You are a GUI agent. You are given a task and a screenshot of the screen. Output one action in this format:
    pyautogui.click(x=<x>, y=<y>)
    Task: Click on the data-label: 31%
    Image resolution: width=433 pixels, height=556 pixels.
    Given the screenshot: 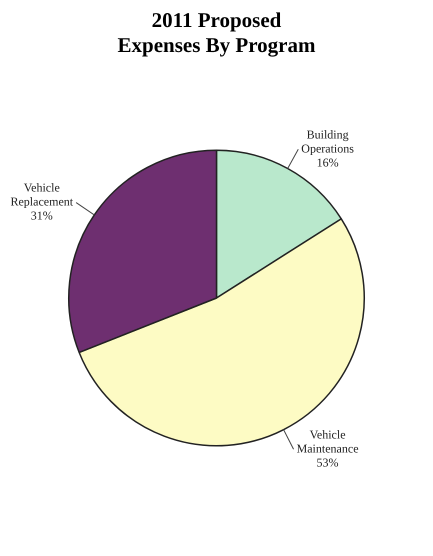 What is the action you would take?
    pyautogui.click(x=41, y=215)
    